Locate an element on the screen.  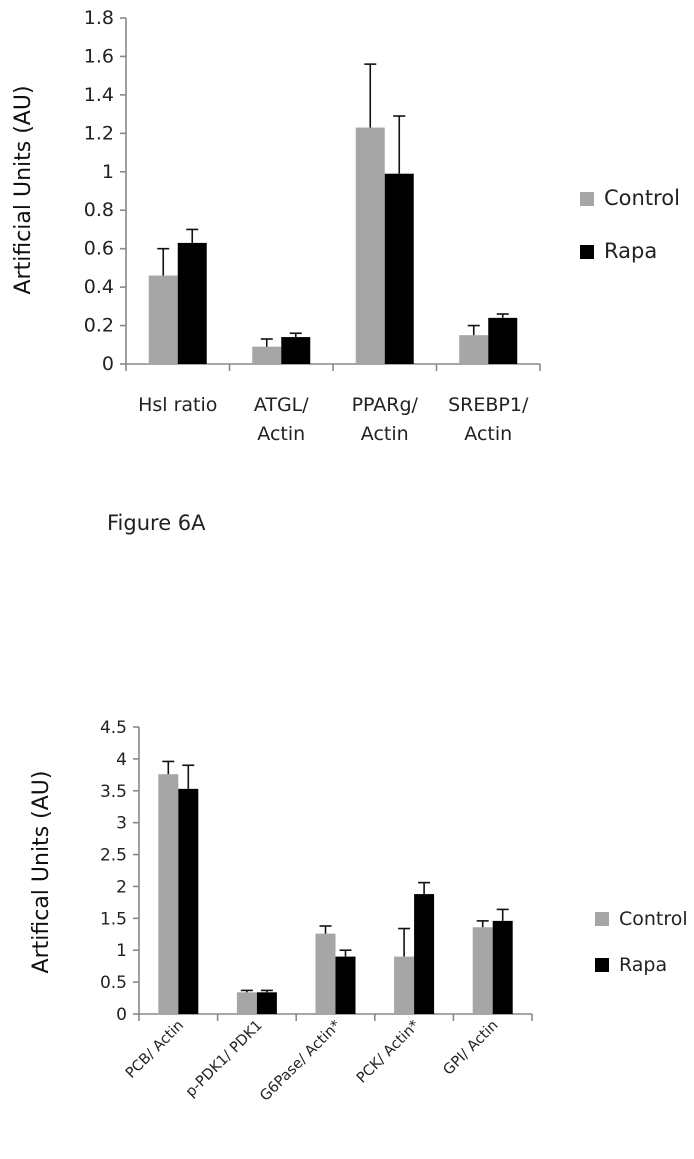
y-tick-label: 4.5 is located at coordinates (113, 728).